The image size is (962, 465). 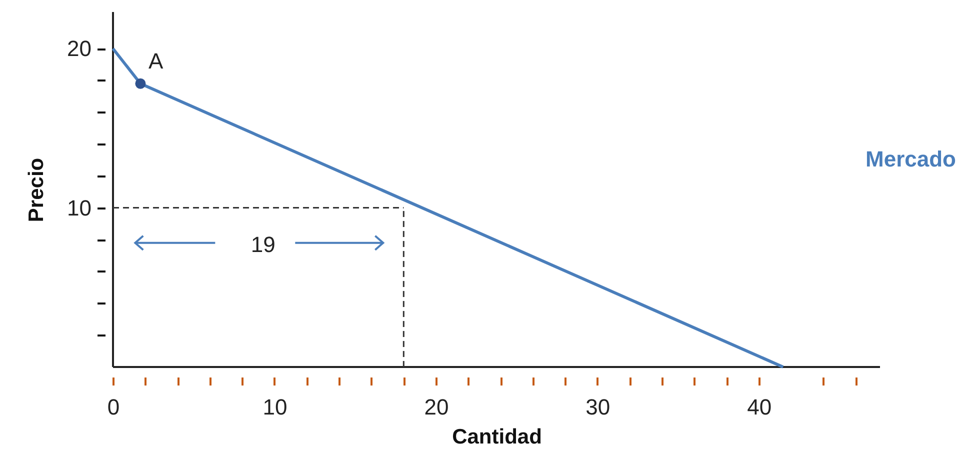 I want to click on annotation: A, so click(x=156, y=61).